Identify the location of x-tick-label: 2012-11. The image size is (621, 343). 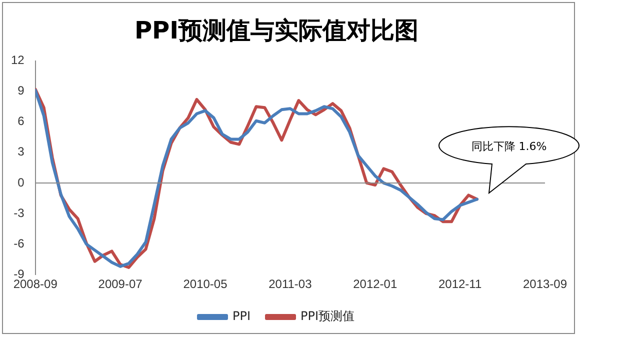
(460, 284).